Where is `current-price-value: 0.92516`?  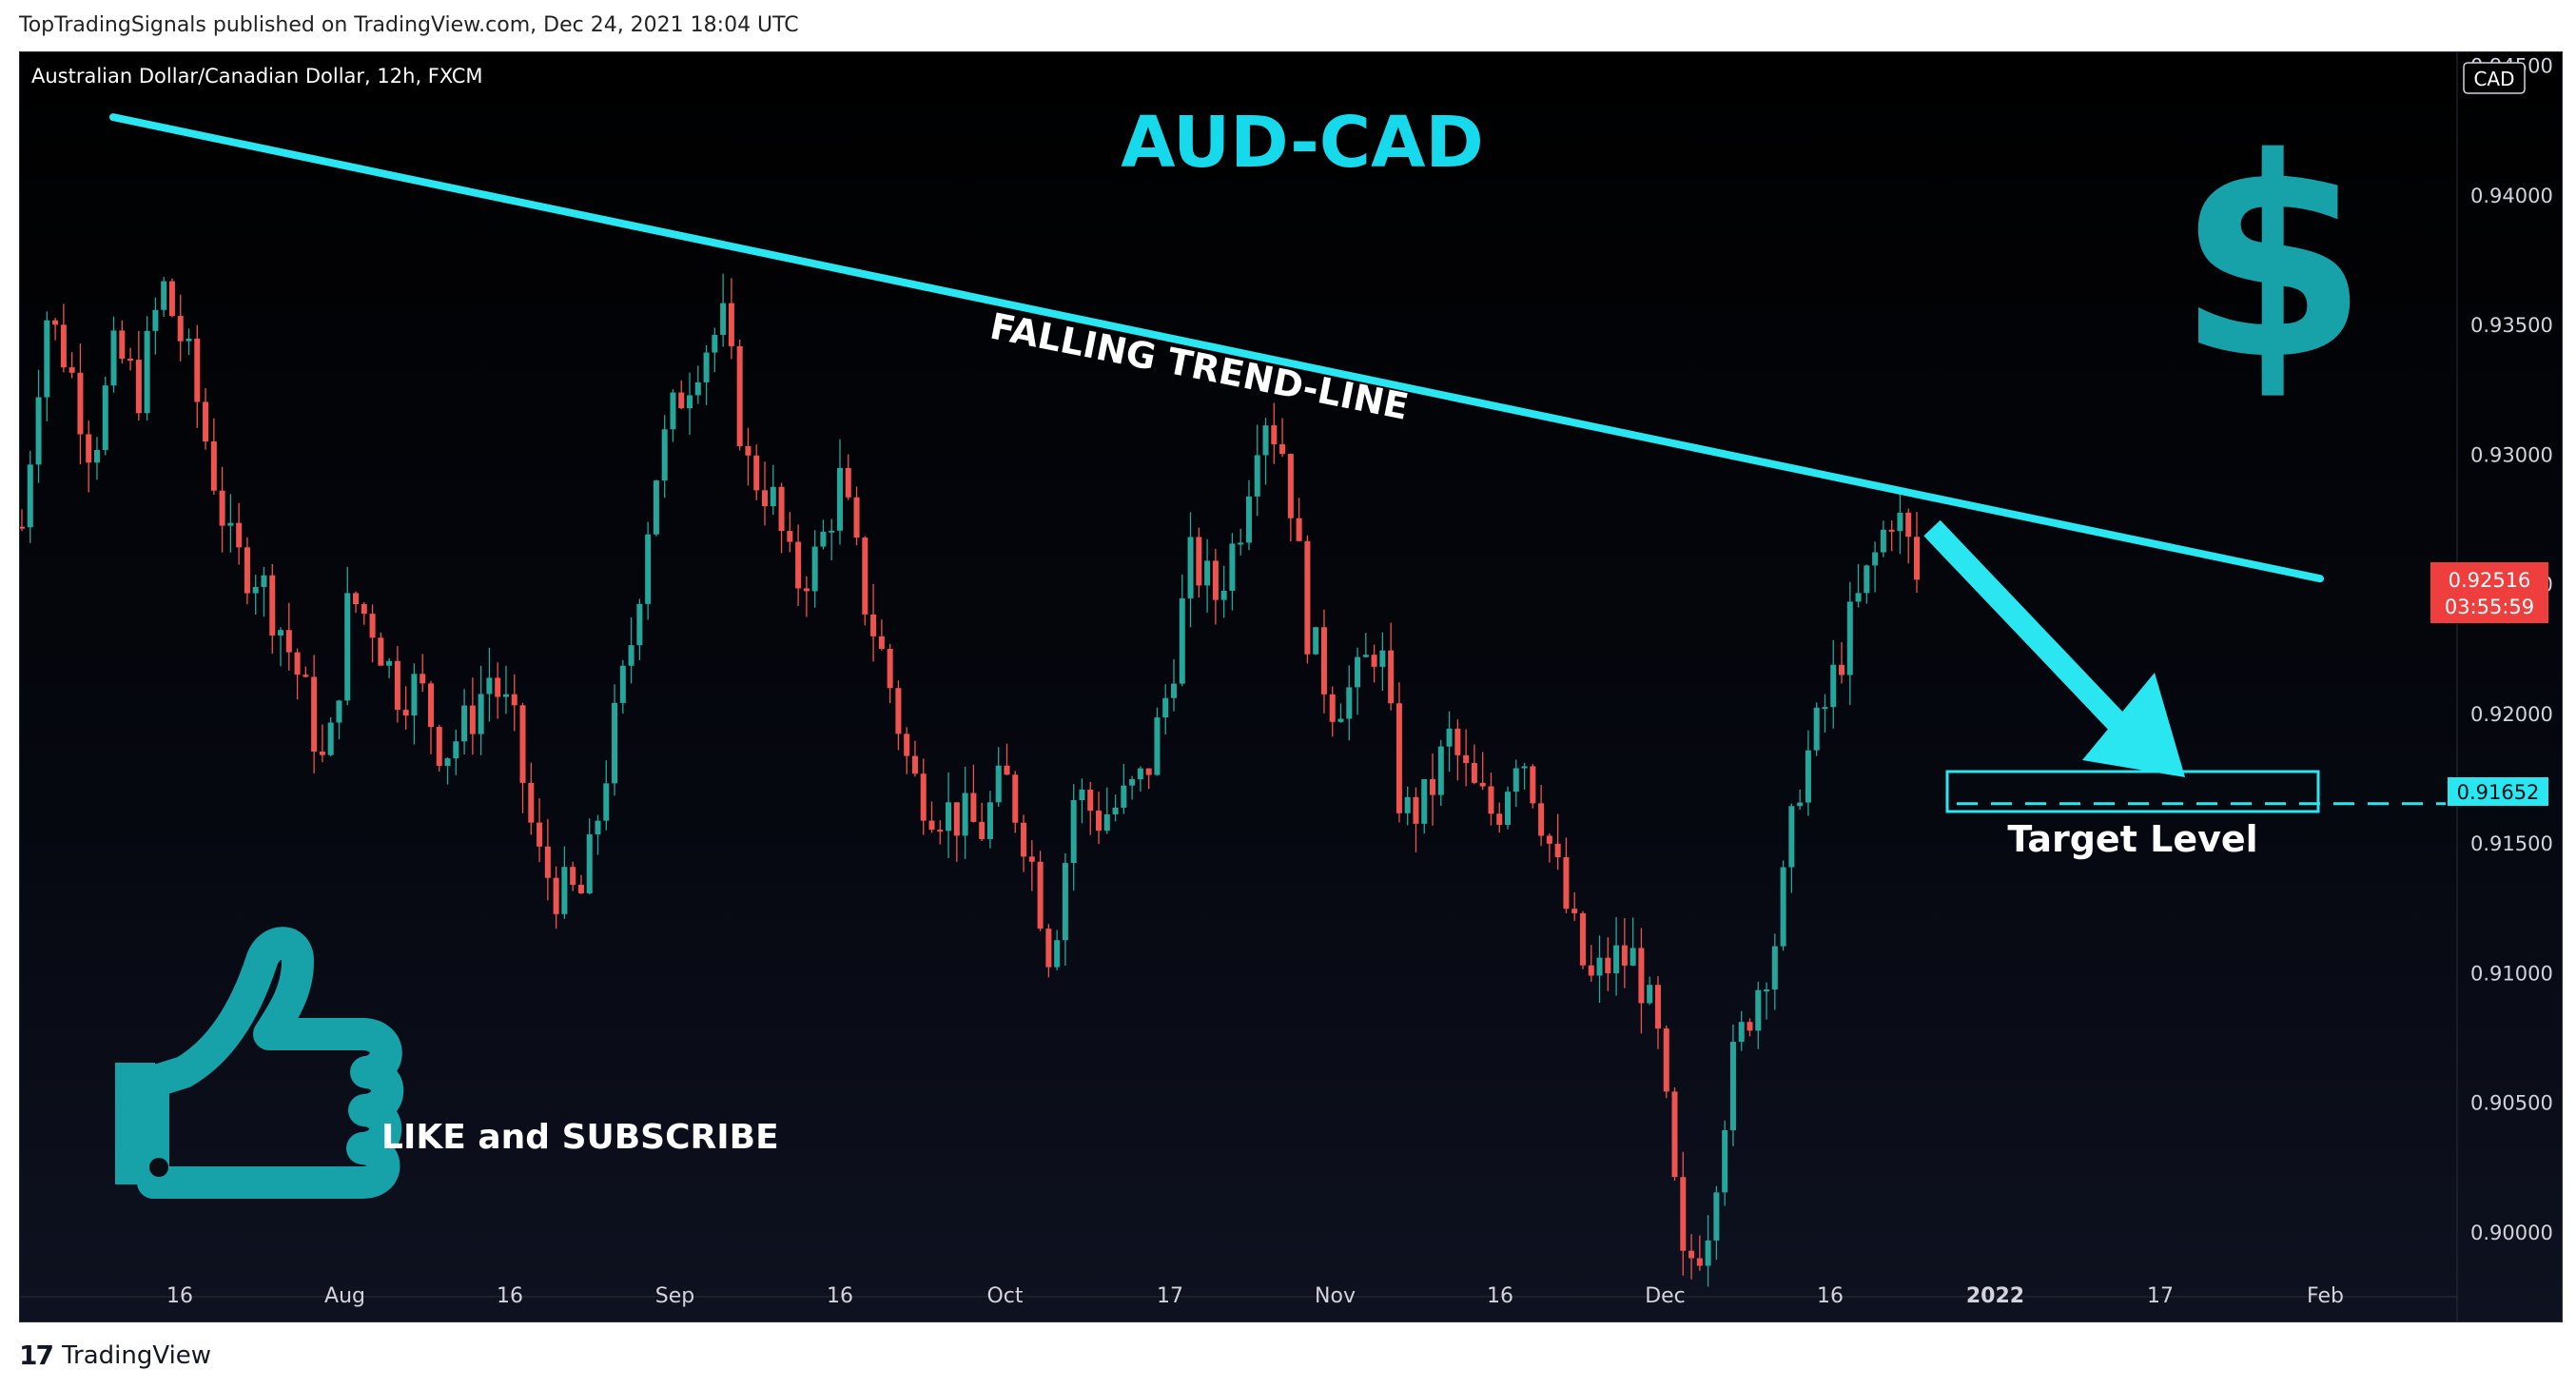
current-price-value: 0.92516 is located at coordinates (2490, 580).